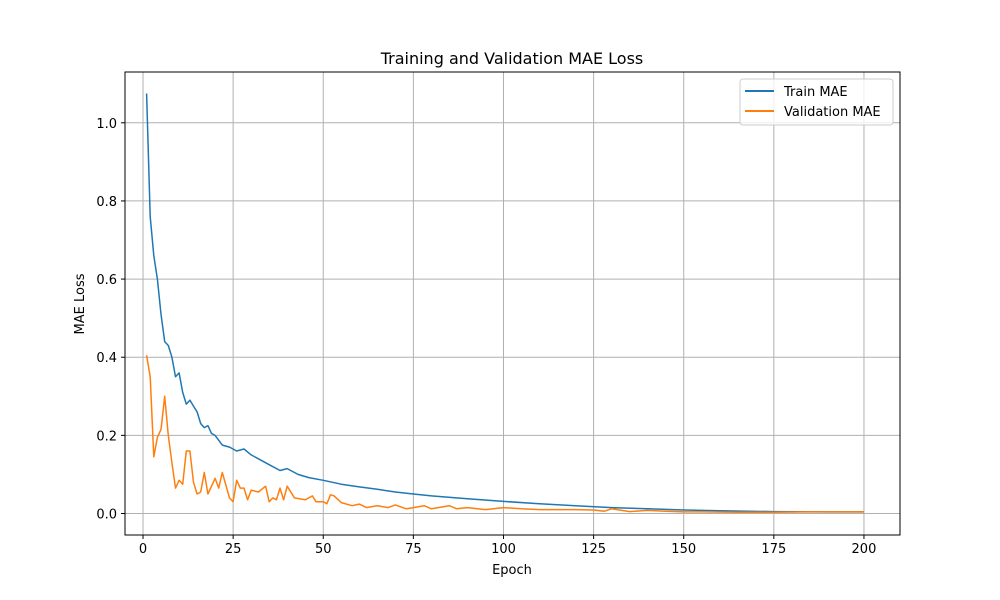 The height and width of the screenshot is (600, 1000). Describe the element at coordinates (512, 58) in the screenshot. I see `chart-title: Training and Validation MAE Loss` at that location.